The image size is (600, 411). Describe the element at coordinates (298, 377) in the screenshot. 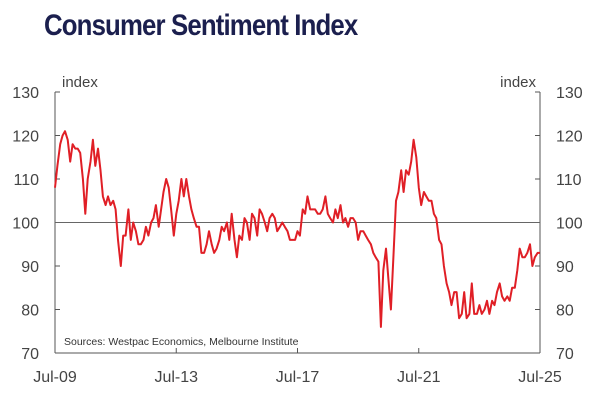

I see `x-tick-label: Jul-17` at that location.